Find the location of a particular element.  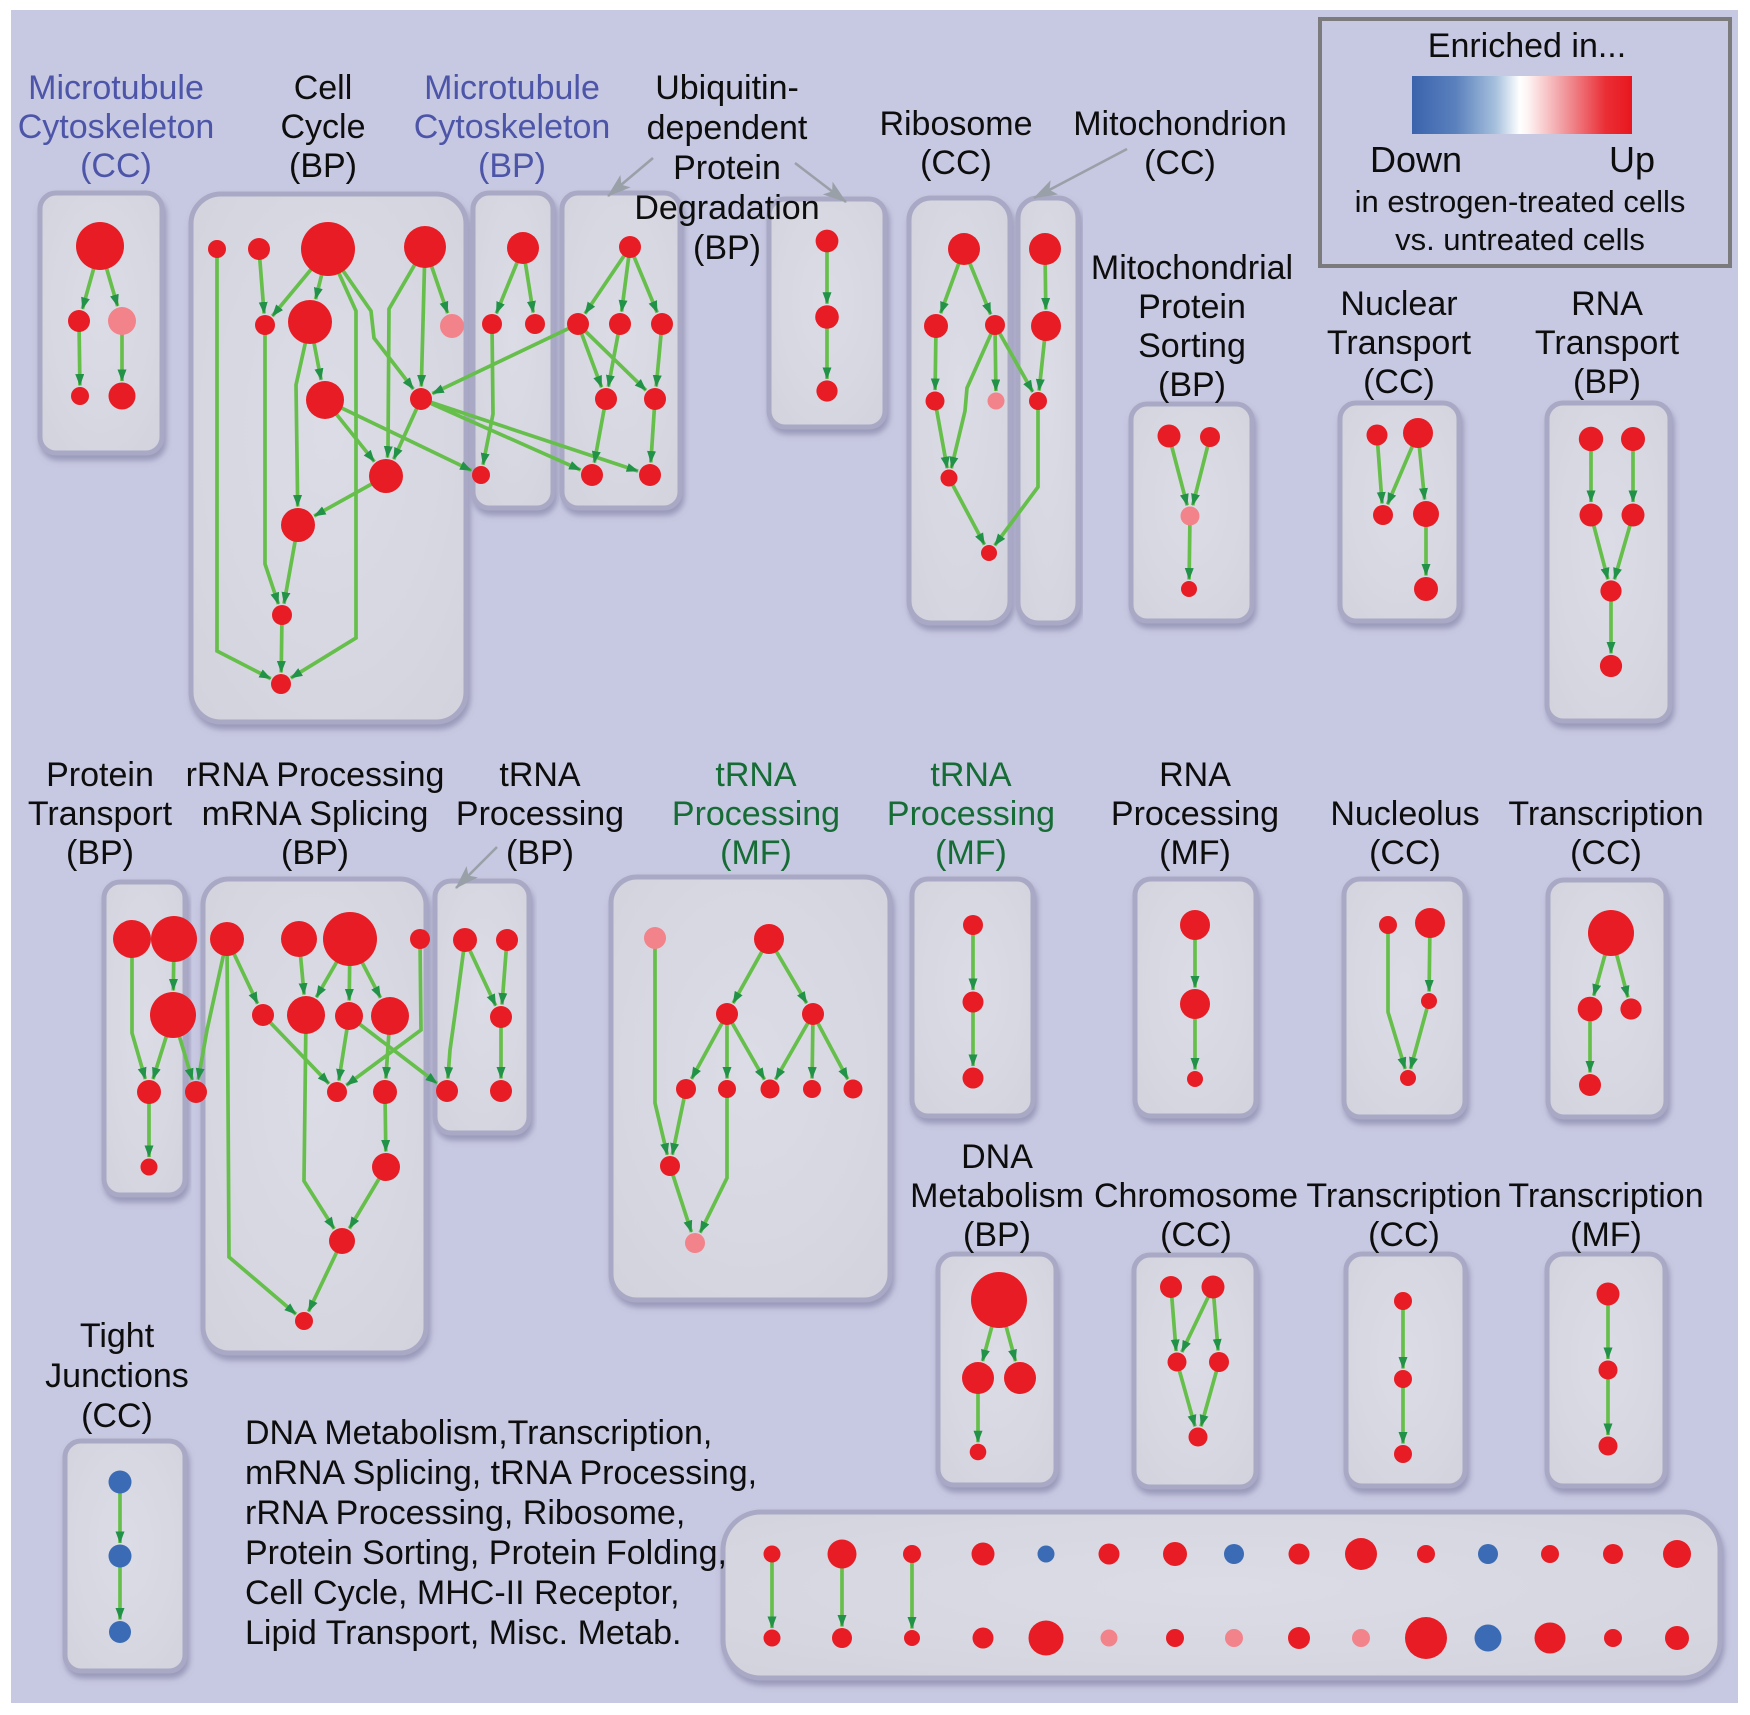

svg-text: rRNA Processing is located at coordinates (315, 775).